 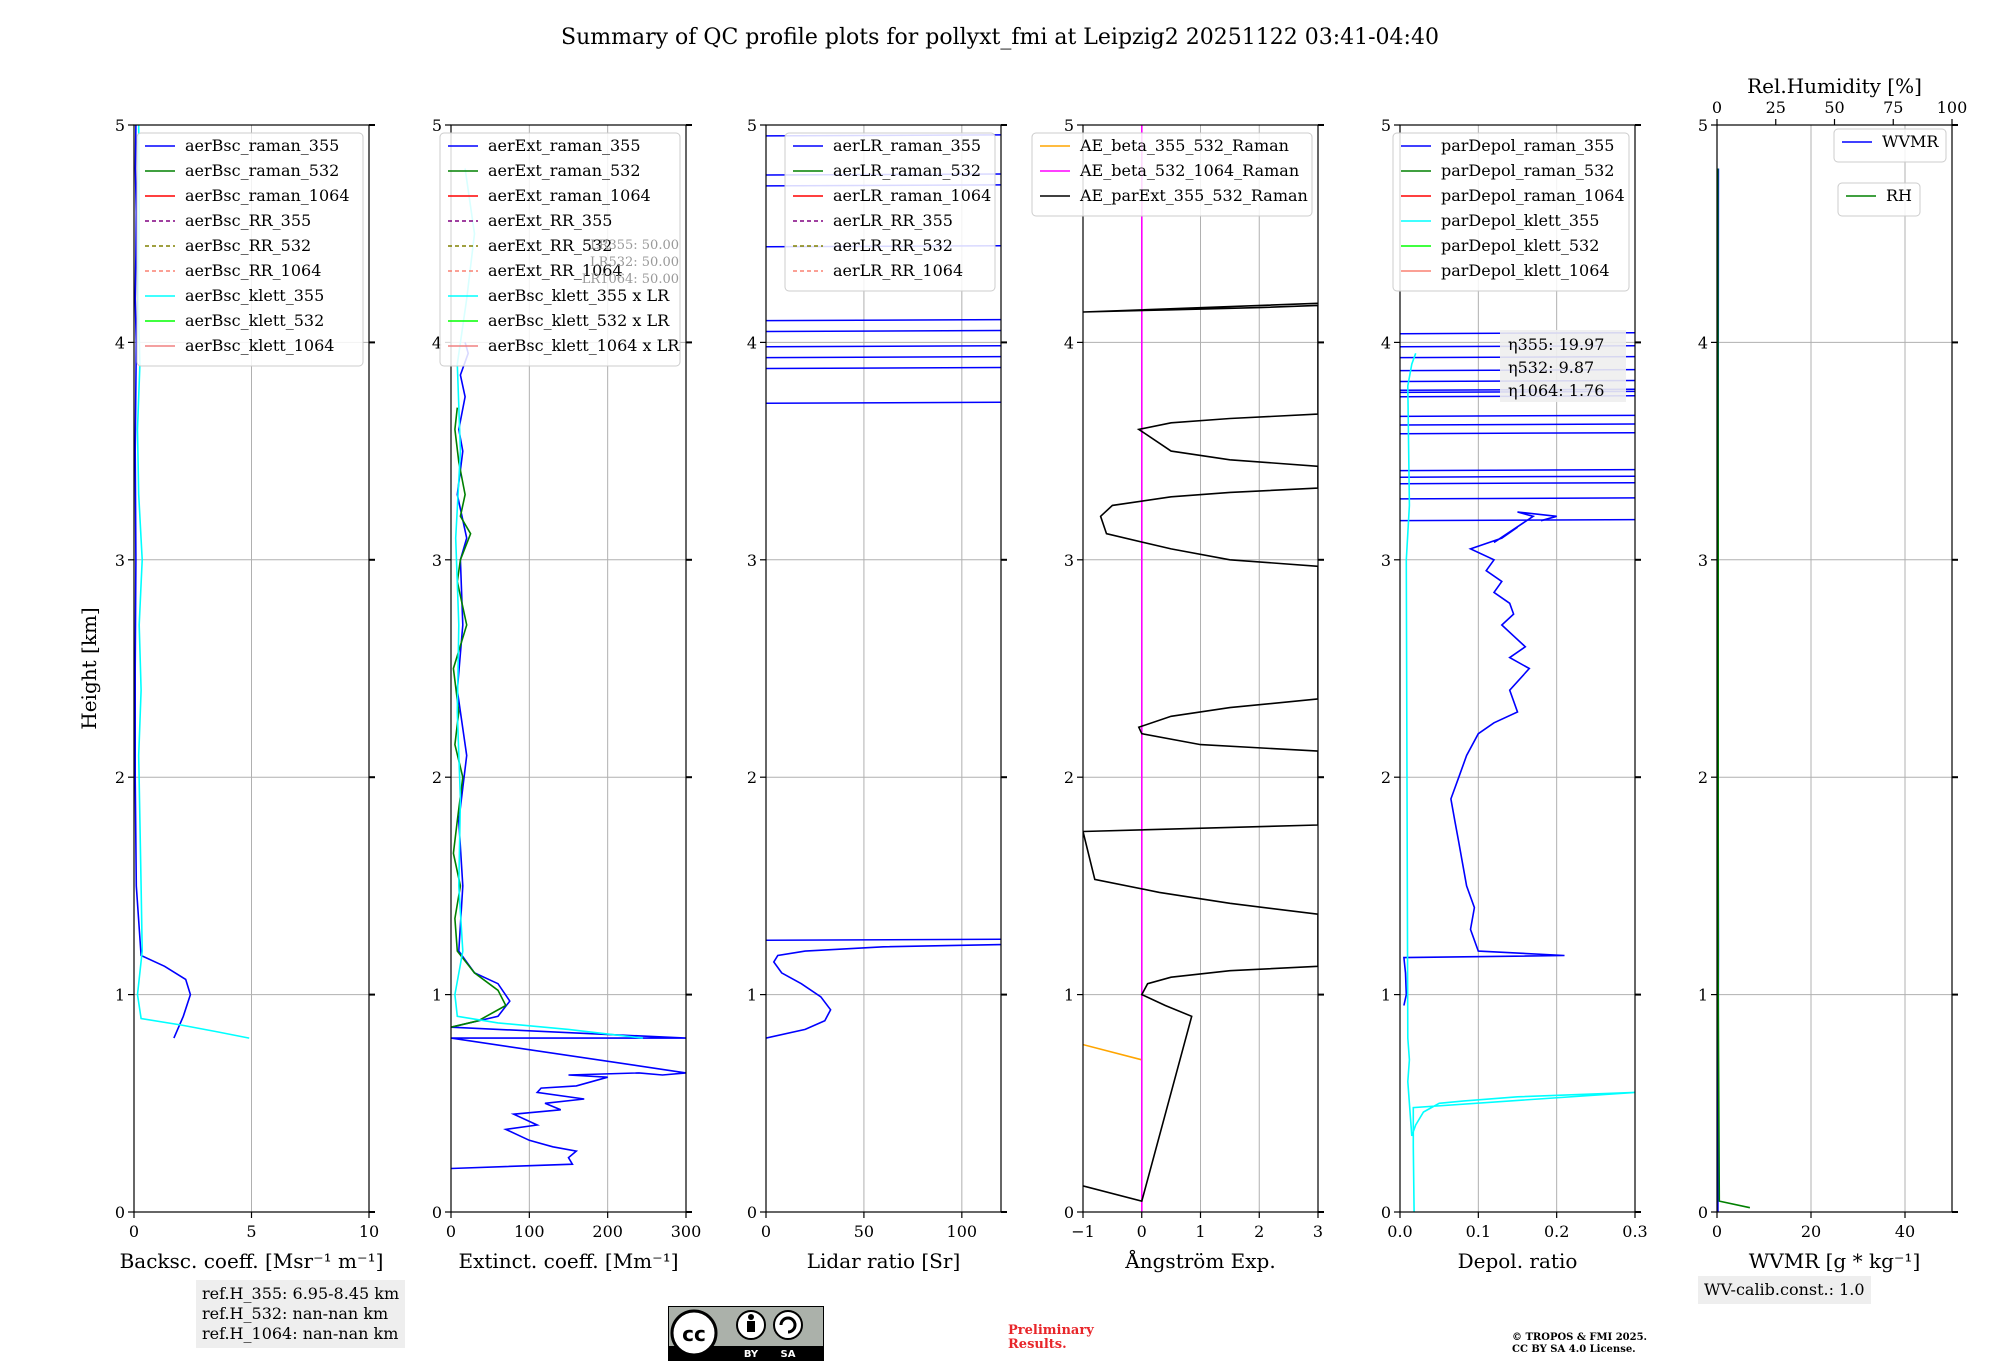 What do you see at coordinates (1525, 270) in the screenshot?
I see `legend-label: parDepol_klett_1064` at bounding box center [1525, 270].